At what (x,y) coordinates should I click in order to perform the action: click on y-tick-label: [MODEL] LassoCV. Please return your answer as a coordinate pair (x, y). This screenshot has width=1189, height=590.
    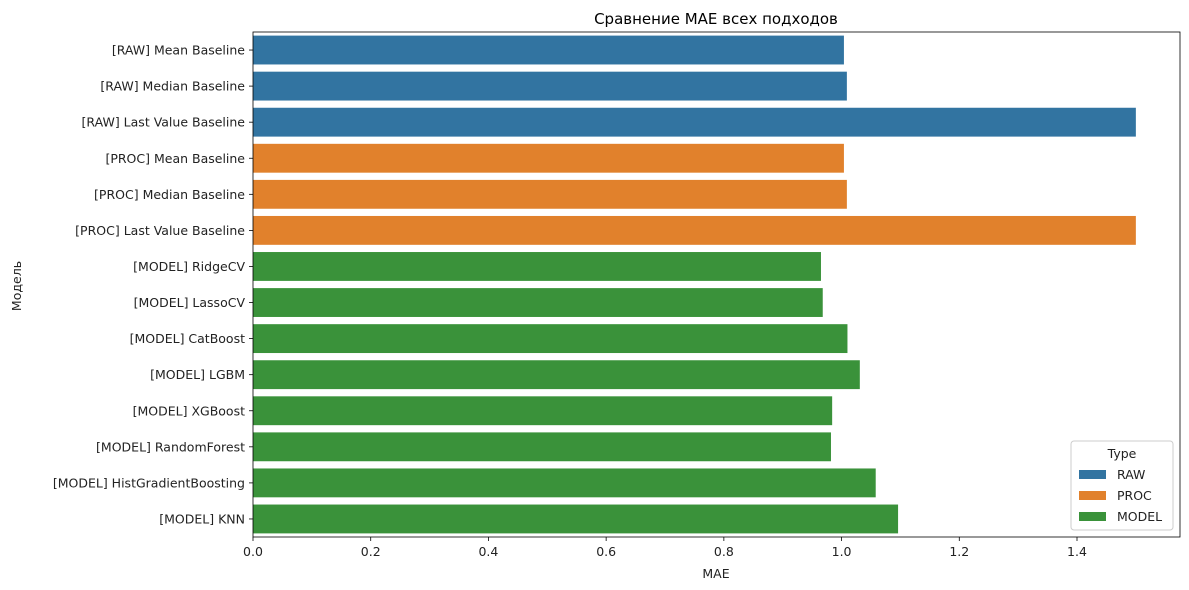
    Looking at the image, I should click on (190, 302).